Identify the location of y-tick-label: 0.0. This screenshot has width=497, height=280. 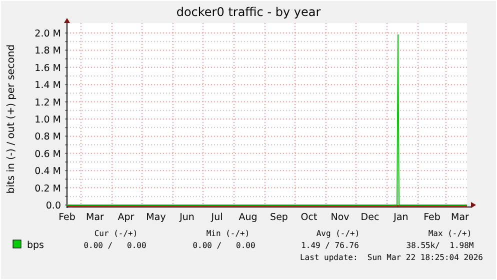
(53, 206).